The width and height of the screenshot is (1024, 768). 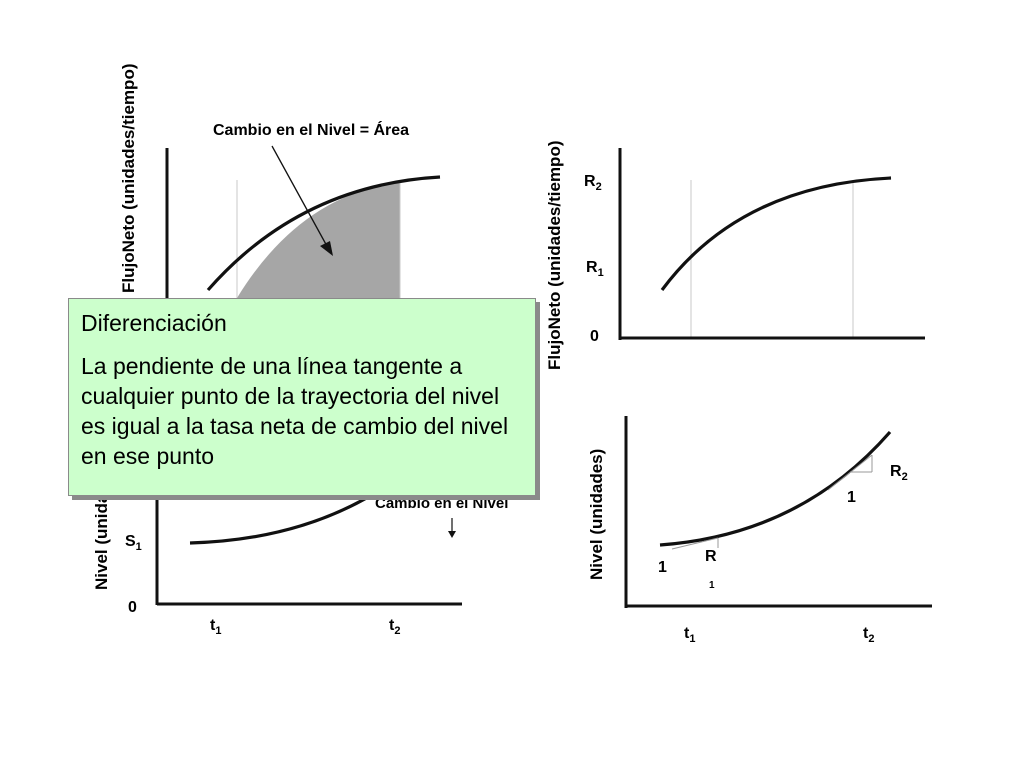 What do you see at coordinates (300, 197) in the screenshot?
I see `area-pointer-arrow` at bounding box center [300, 197].